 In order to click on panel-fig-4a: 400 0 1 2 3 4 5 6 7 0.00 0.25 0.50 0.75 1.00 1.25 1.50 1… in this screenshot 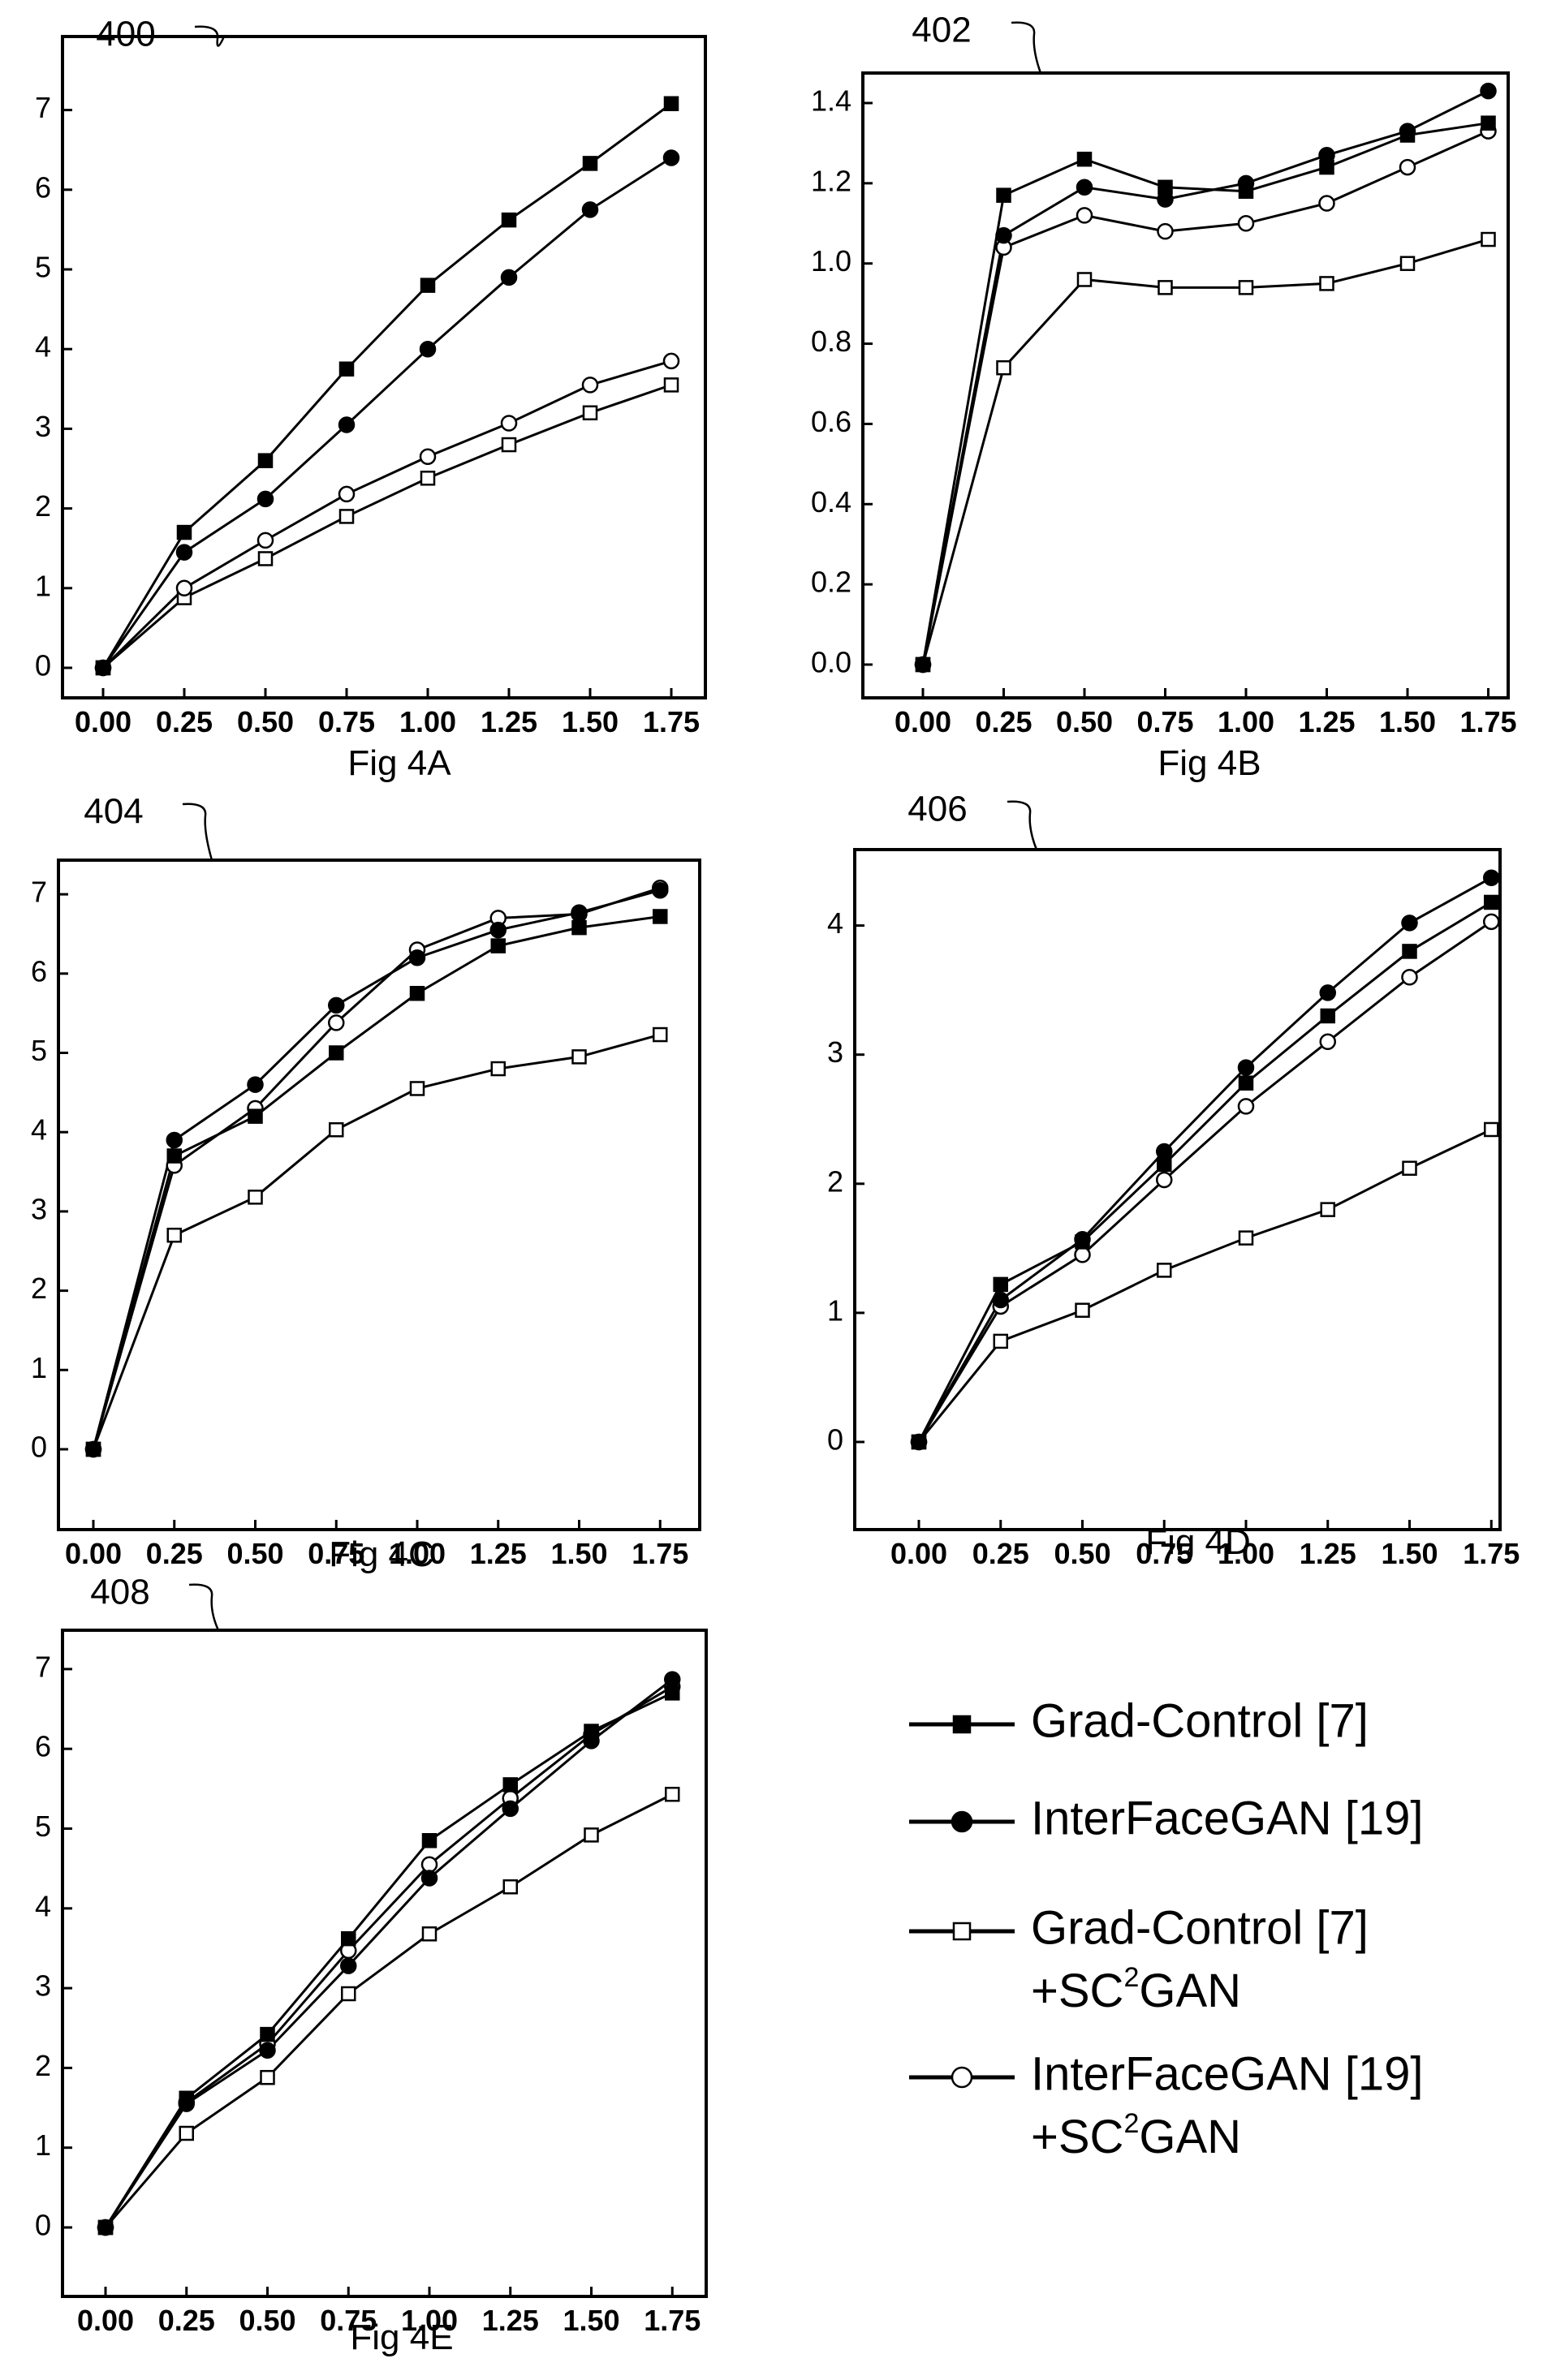, I will do `click(371, 399)`.